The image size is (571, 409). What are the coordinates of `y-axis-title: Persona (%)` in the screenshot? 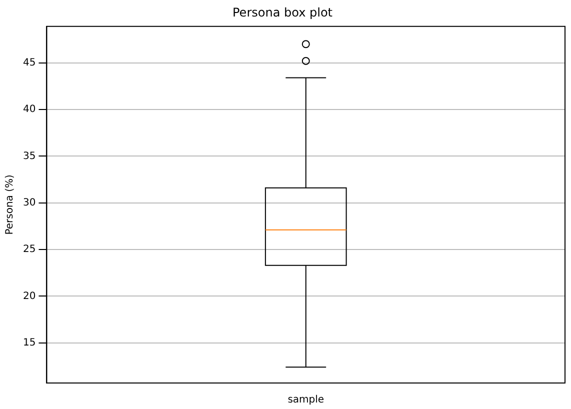 It's located at (10, 204).